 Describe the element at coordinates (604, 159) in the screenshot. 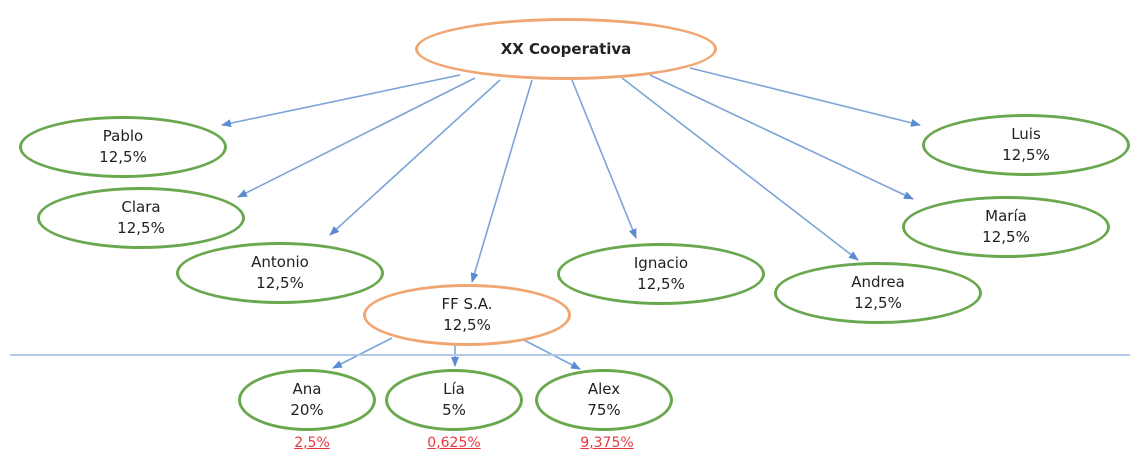

I see `arrow-to-ignacio` at that location.